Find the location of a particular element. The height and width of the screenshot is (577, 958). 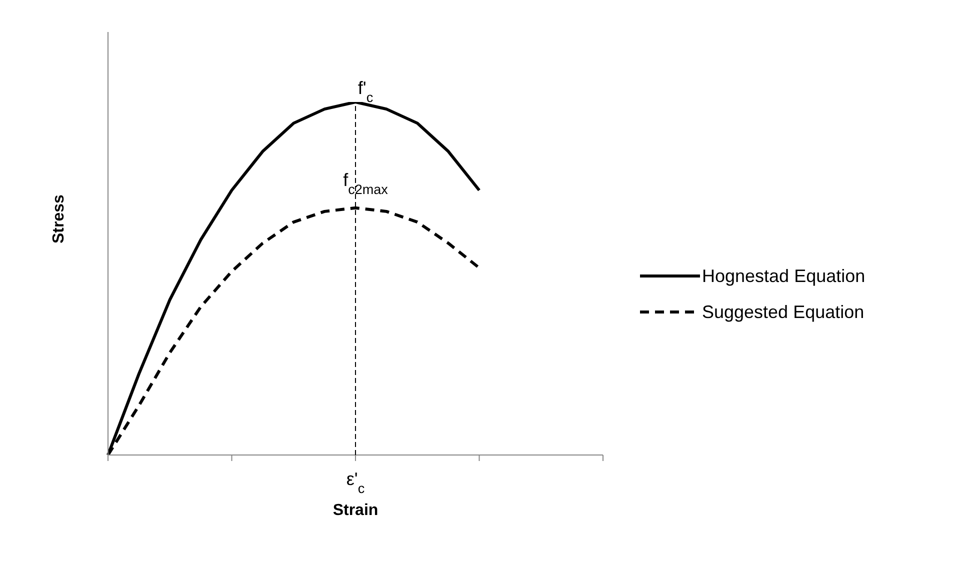

annotation: f'$_{c}$ is located at coordinates (366, 91).